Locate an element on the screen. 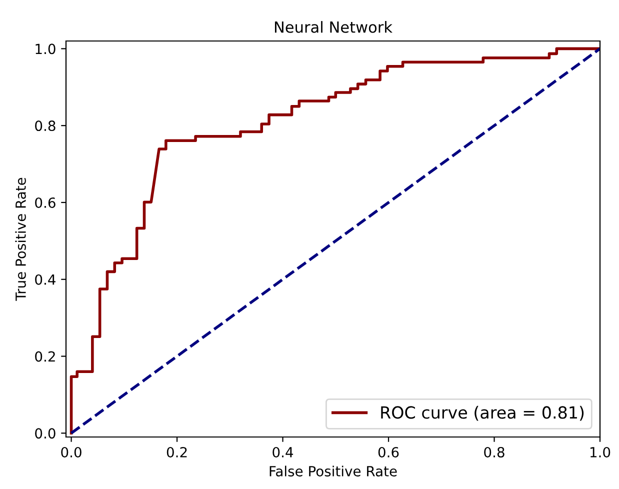 This screenshot has height=489, width=619. y-tick-label: 0.6 is located at coordinates (45, 202).